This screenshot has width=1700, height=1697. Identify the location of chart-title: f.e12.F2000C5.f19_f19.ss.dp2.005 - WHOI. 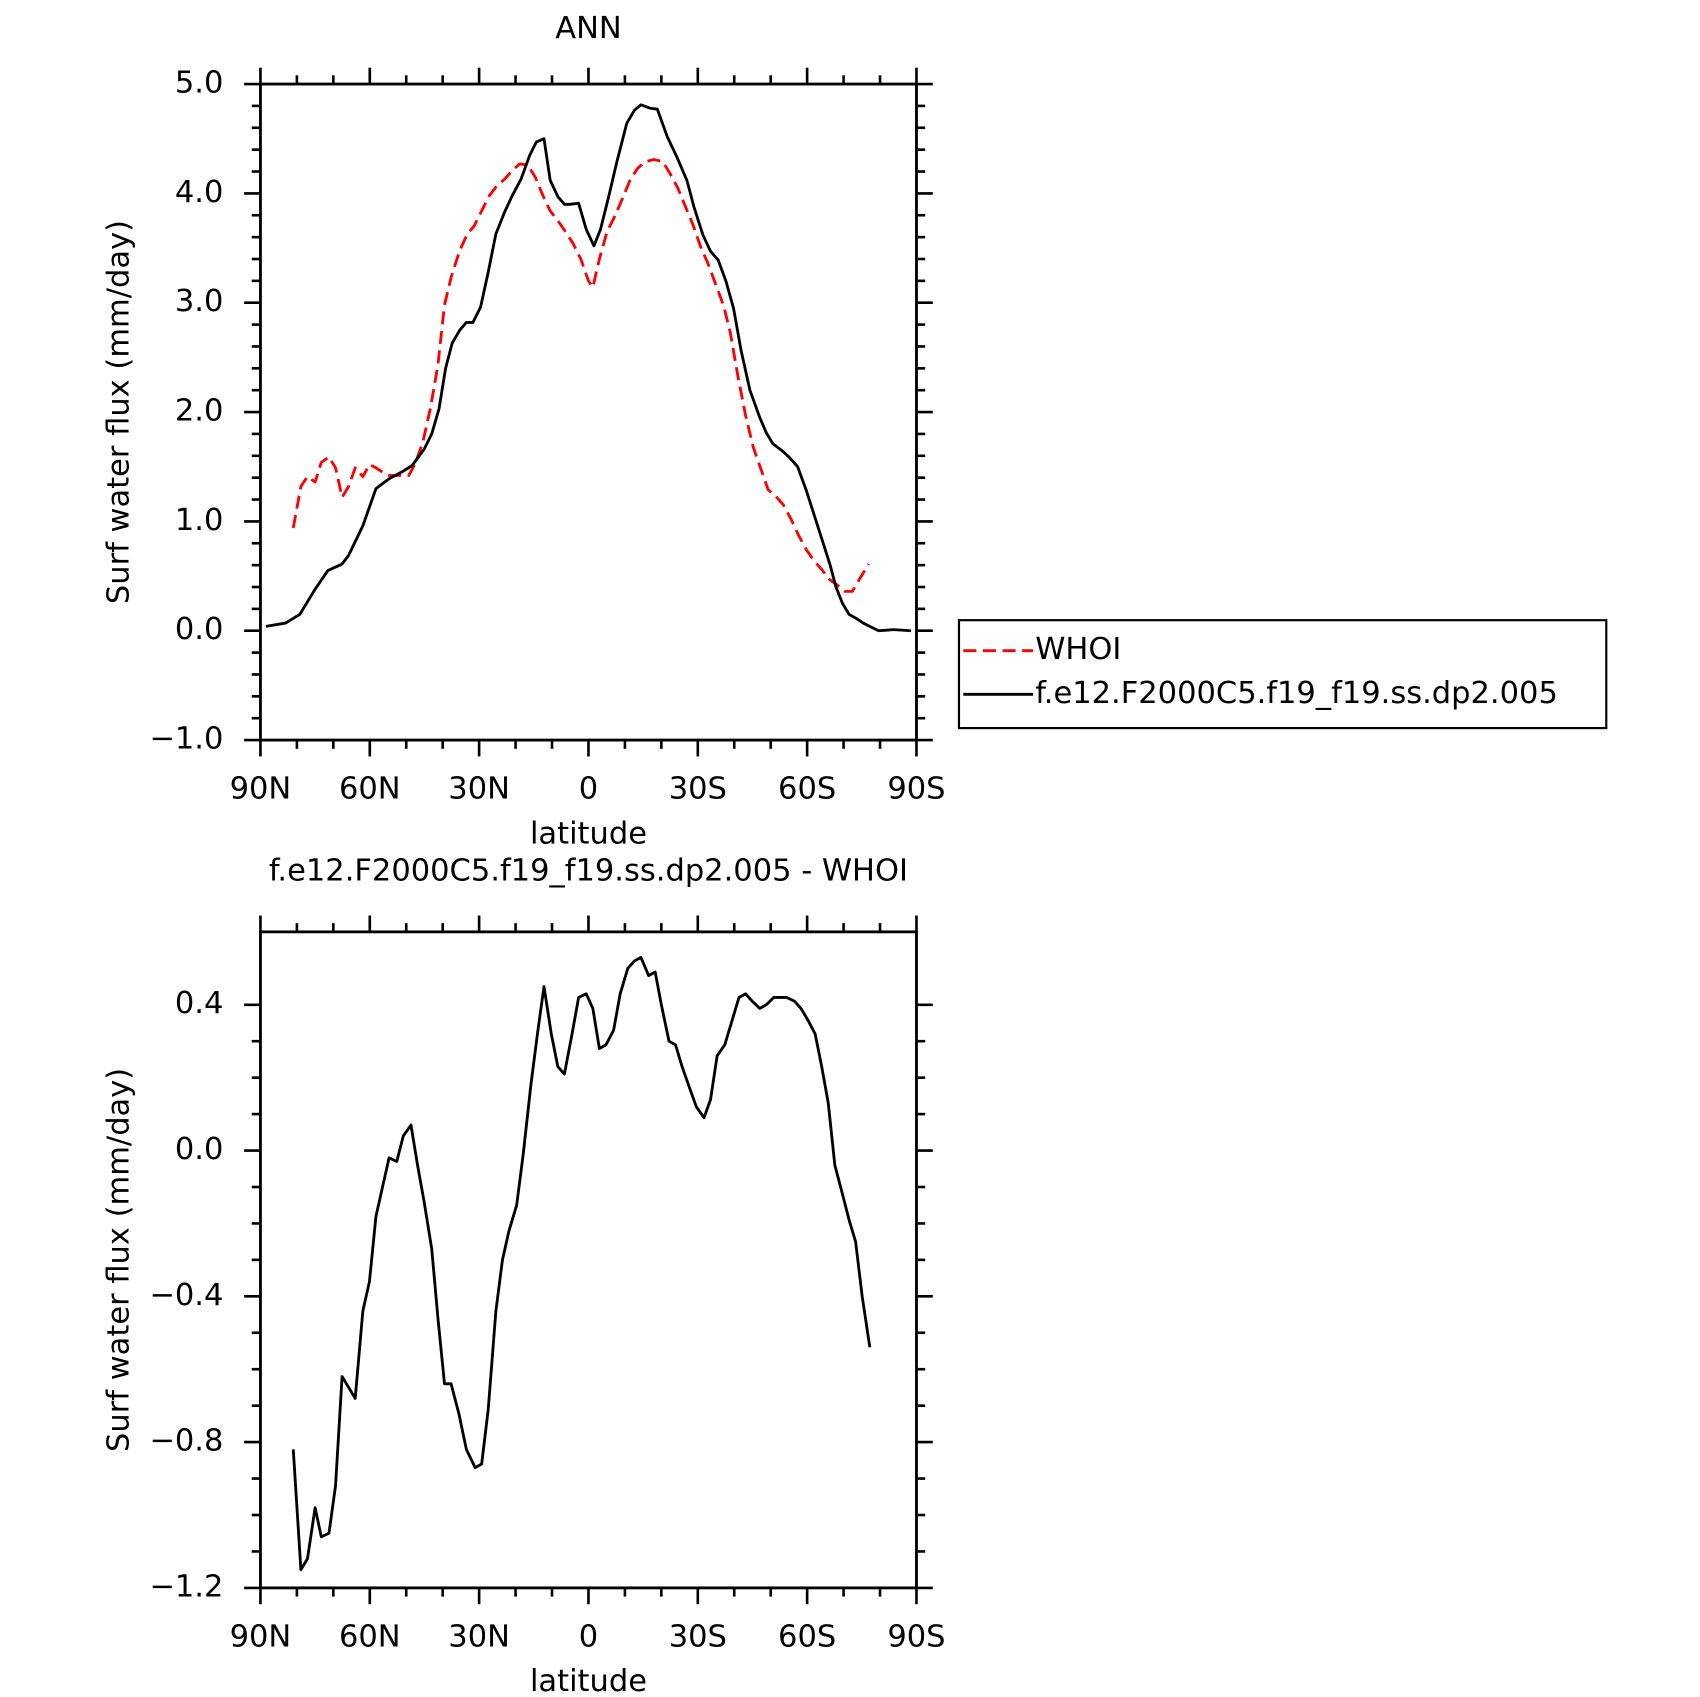
(588, 870).